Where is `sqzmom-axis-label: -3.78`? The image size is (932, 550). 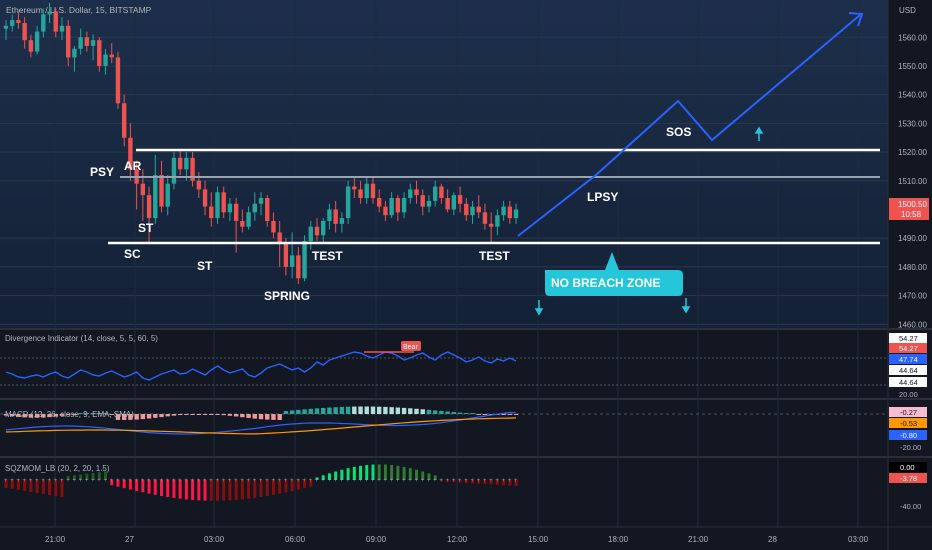
sqzmom-axis-label: -3.78 is located at coordinates (908, 478).